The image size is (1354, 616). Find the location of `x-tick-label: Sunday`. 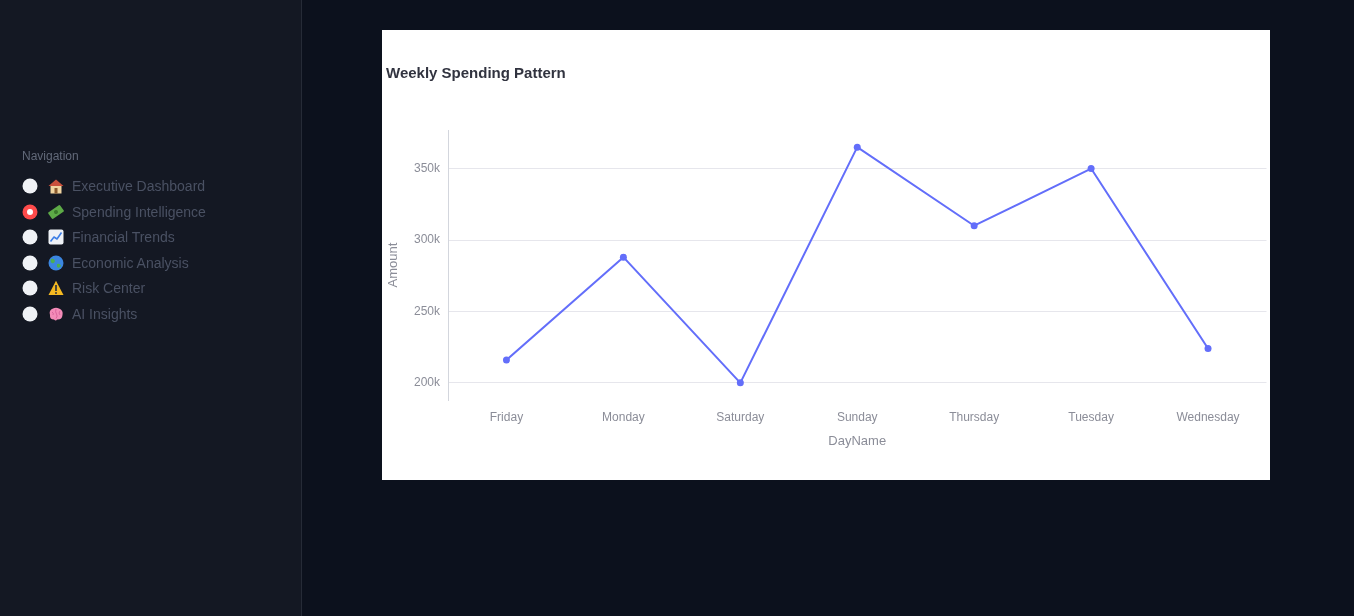

x-tick-label: Sunday is located at coordinates (857, 416).